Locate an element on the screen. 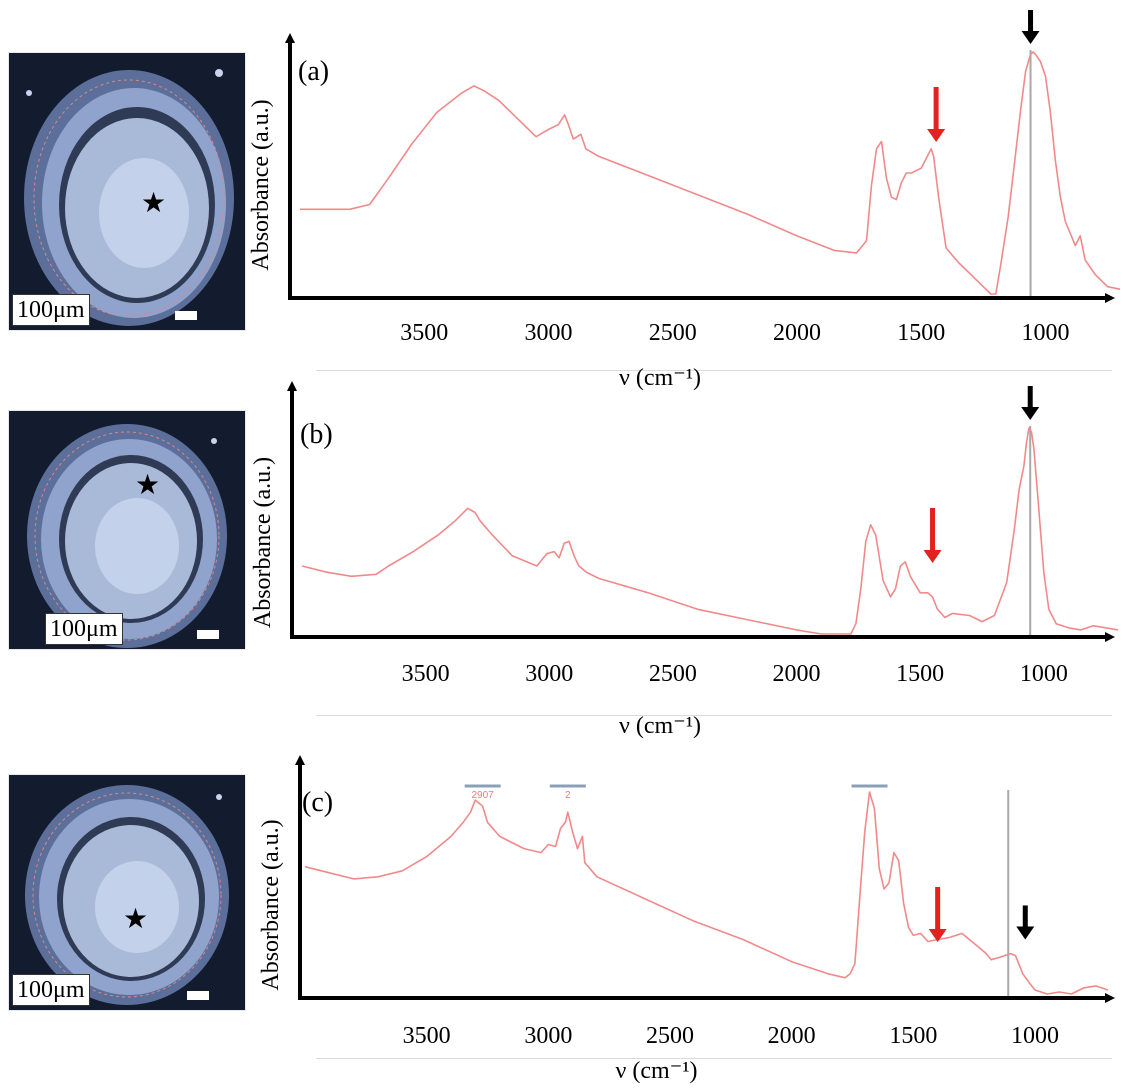 This screenshot has height=1089, width=1123. micrograph-a: ★ 100μm is located at coordinates (127, 191).